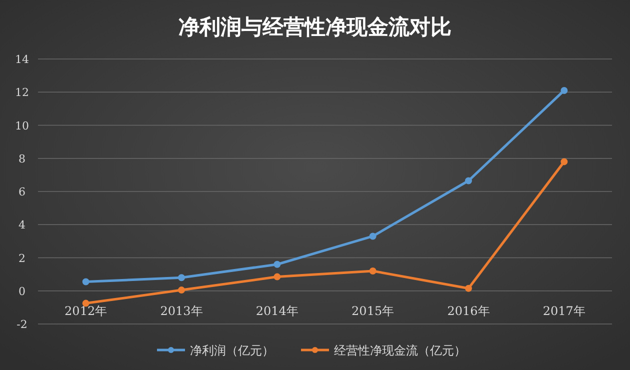  What do you see at coordinates (232, 351) in the screenshot?
I see `legend-label: 净利润（亿元）` at bounding box center [232, 351].